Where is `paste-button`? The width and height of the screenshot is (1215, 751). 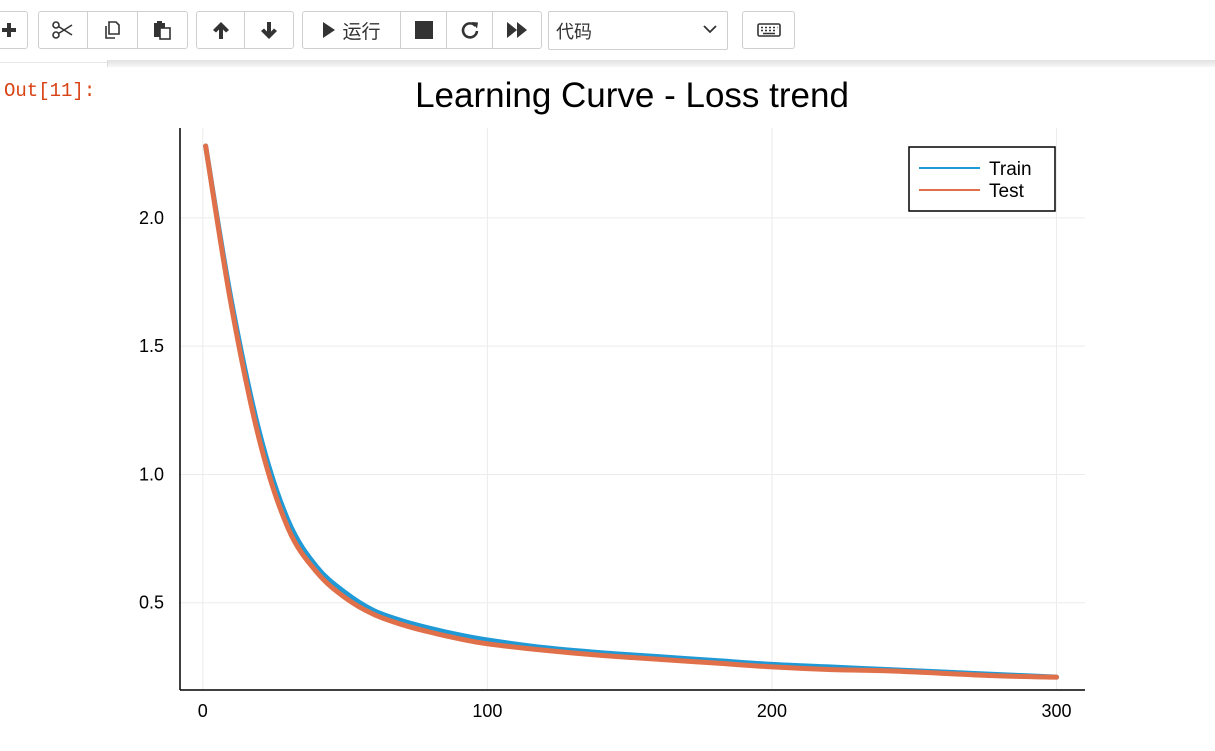
paste-button is located at coordinates (162, 30).